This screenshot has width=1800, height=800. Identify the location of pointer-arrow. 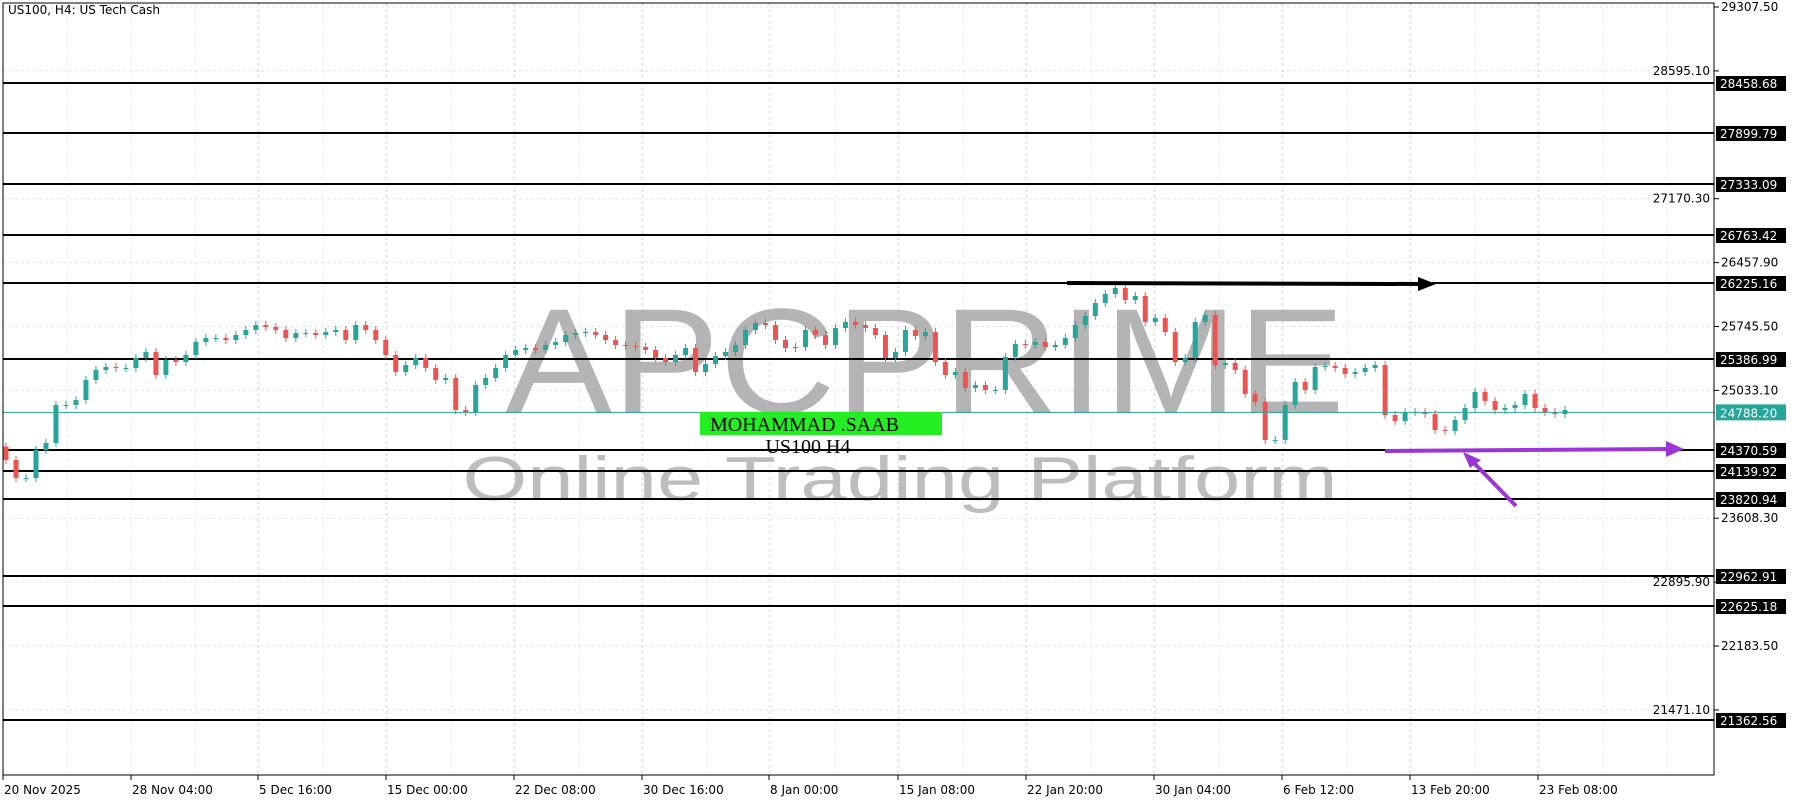
(1490, 480).